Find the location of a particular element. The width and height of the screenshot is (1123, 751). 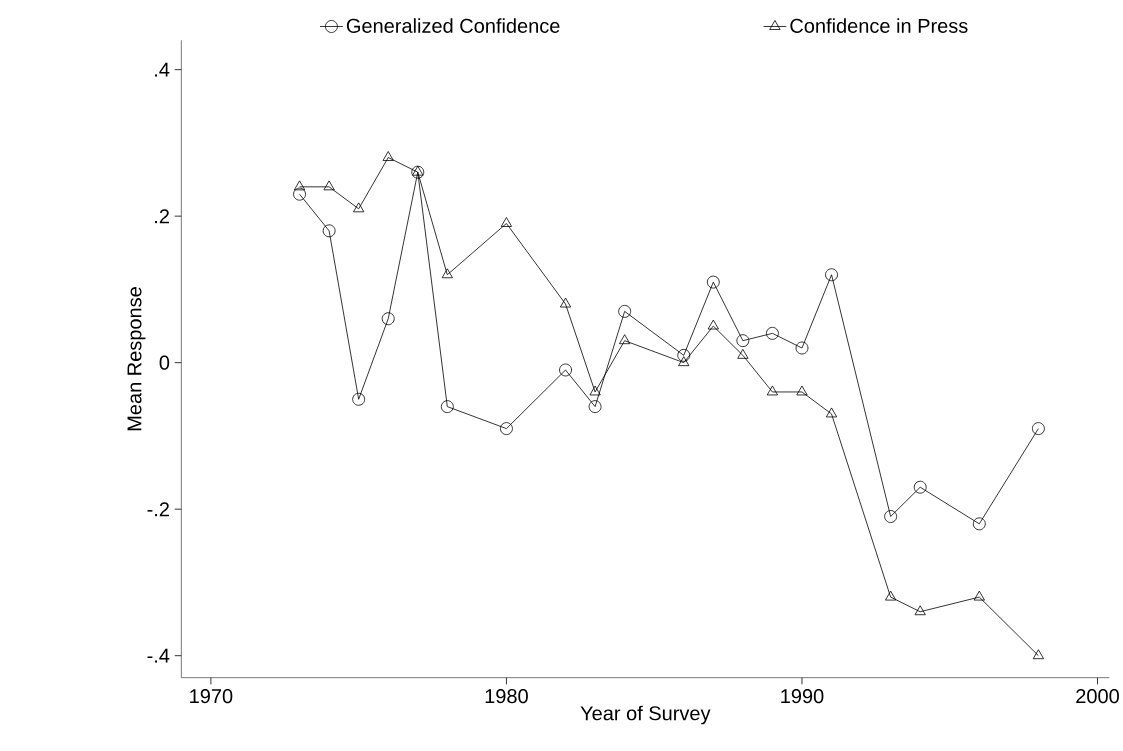

x-tick-label: 2000 is located at coordinates (1097, 696).